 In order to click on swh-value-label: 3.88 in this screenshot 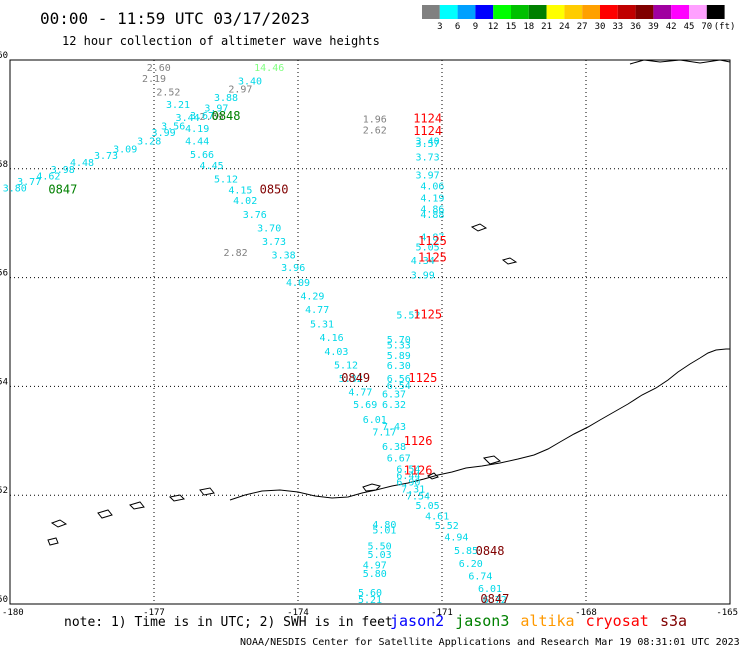, I will do `click(226, 98)`.